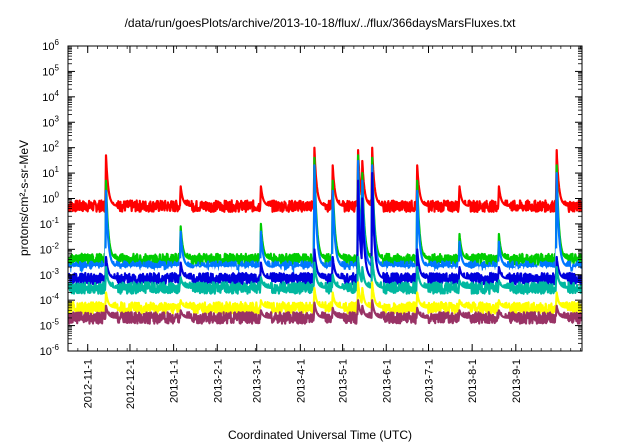  Describe the element at coordinates (50, 274) in the screenshot. I see `y-tick-label: 10⁻³` at that location.